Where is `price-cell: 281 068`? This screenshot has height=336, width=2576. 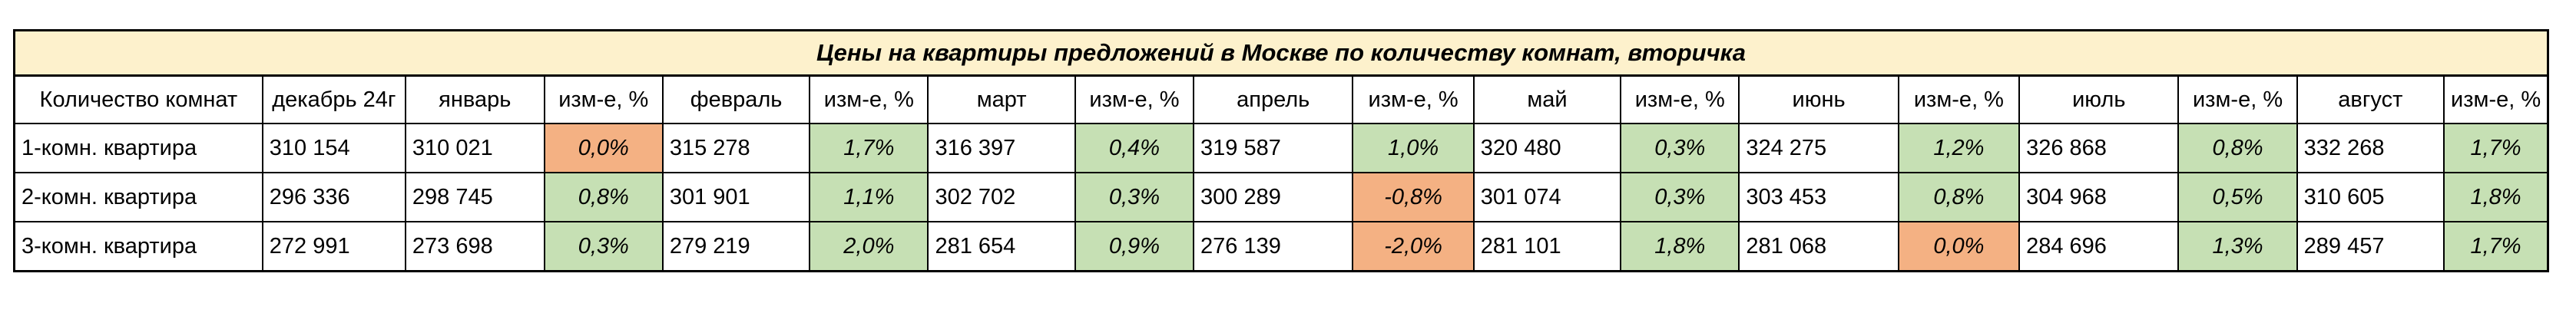 price-cell: 281 068 is located at coordinates (1819, 246).